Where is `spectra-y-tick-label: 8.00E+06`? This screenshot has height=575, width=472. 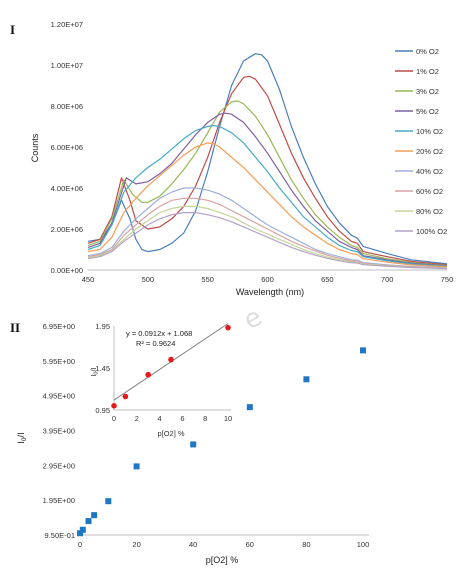 spectra-y-tick-label: 8.00E+06 is located at coordinates (67, 106).